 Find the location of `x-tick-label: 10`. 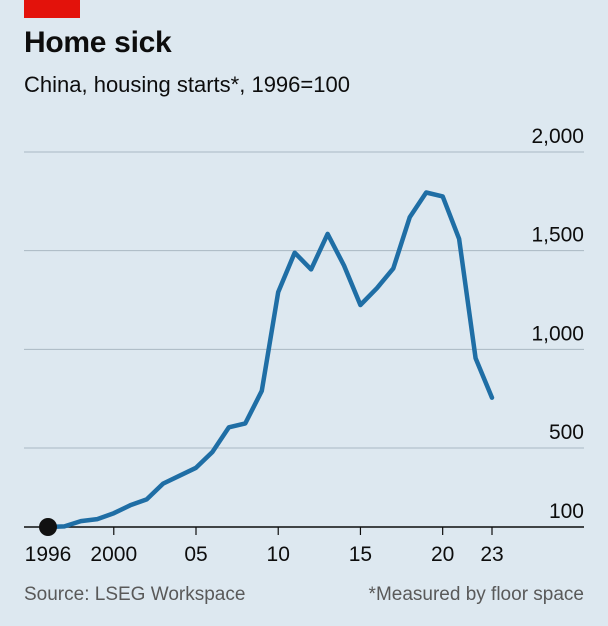

x-tick-label: 10 is located at coordinates (278, 554).